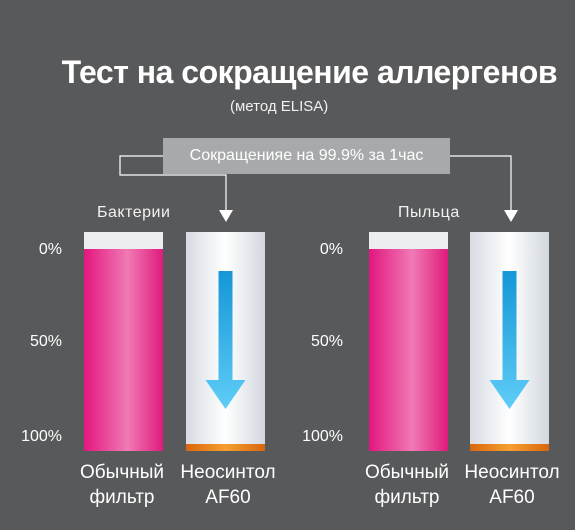 This screenshot has height=530, width=575. What do you see at coordinates (326, 341) in the screenshot?
I see `y-tick-50-right: 50%` at bounding box center [326, 341].